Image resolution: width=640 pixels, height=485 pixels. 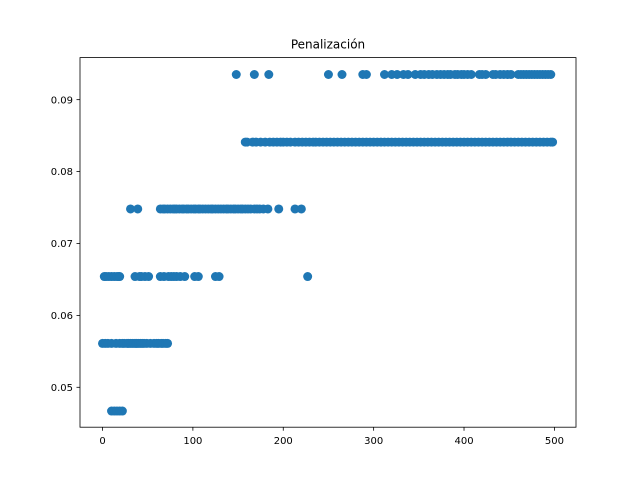 I want to click on y-tick-label: 0.09, so click(x=62, y=100).